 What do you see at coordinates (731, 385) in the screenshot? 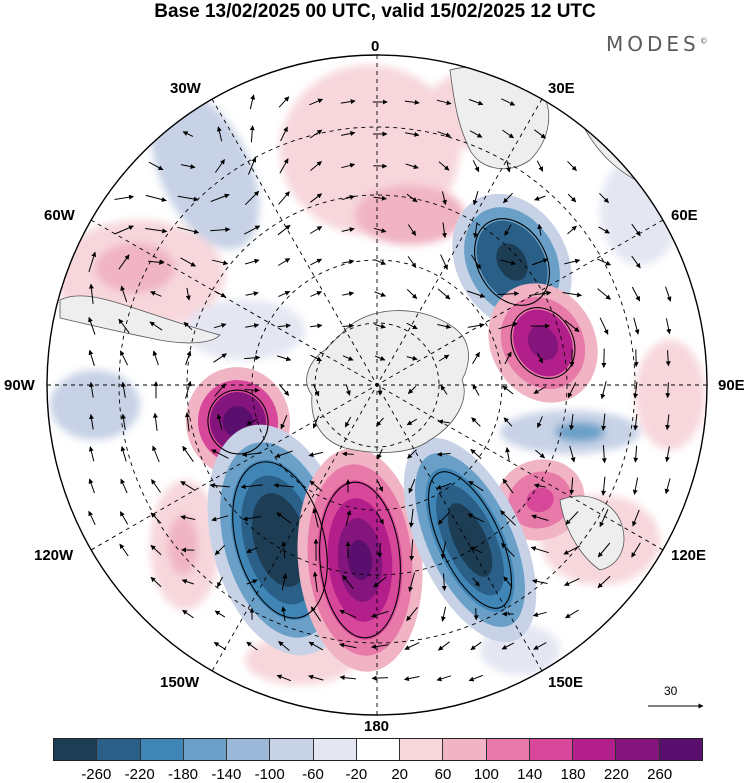
I see `lon-label-90e: 90E` at bounding box center [731, 385].